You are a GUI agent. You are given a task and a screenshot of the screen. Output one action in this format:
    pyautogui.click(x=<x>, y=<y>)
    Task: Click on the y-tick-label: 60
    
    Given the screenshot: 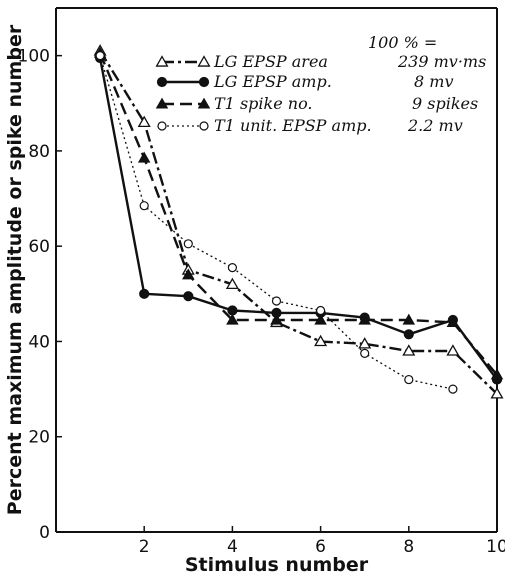 What is the action you would take?
    pyautogui.click(x=39, y=247)
    